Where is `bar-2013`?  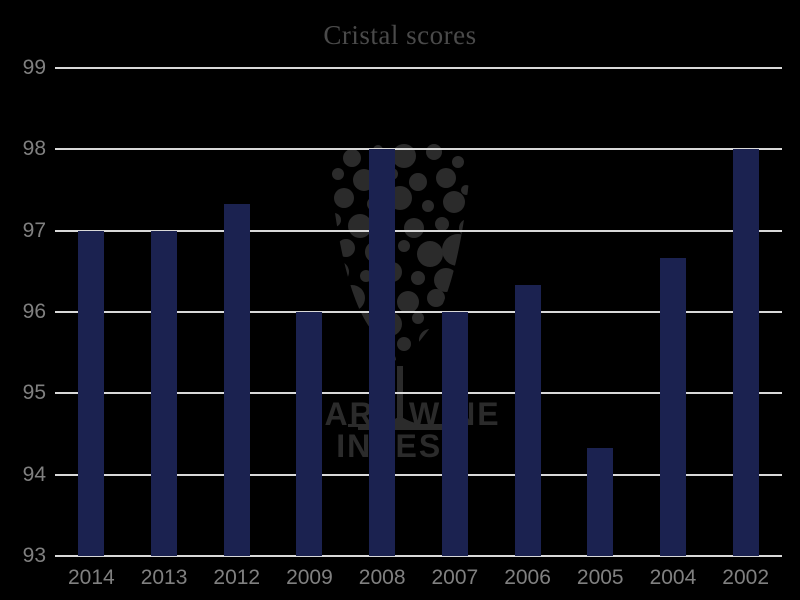 bar-2013 is located at coordinates (164, 393).